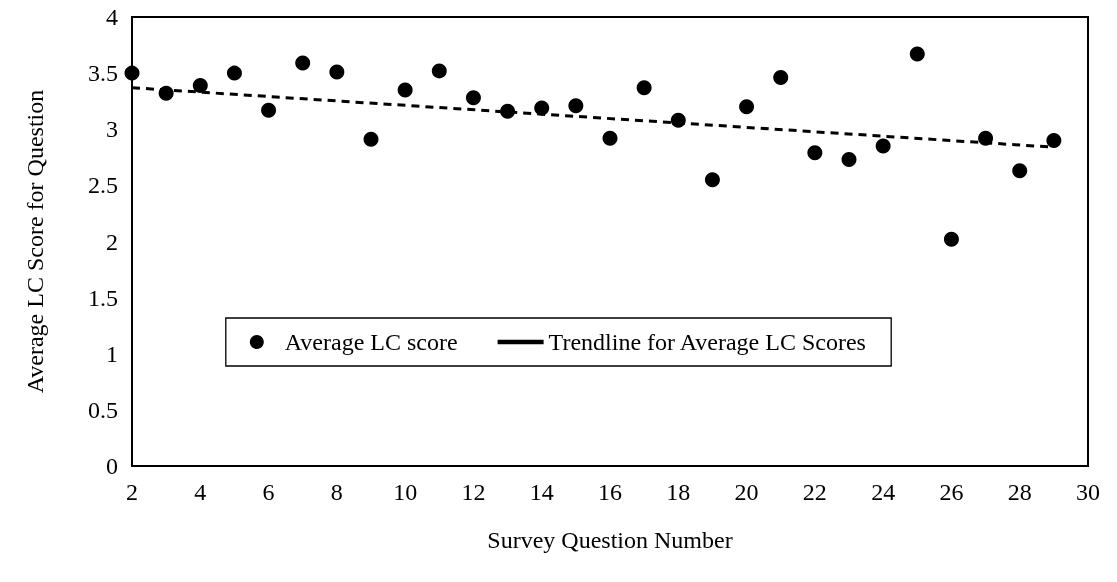  What do you see at coordinates (746, 492) in the screenshot?
I see `x-tick-label: 20` at bounding box center [746, 492].